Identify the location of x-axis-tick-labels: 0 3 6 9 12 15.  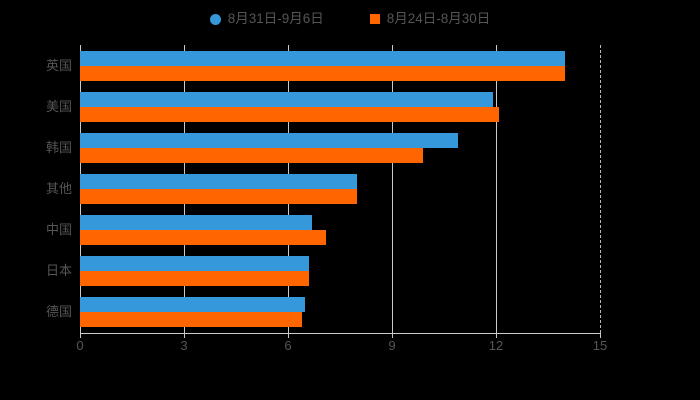
(350, 348).